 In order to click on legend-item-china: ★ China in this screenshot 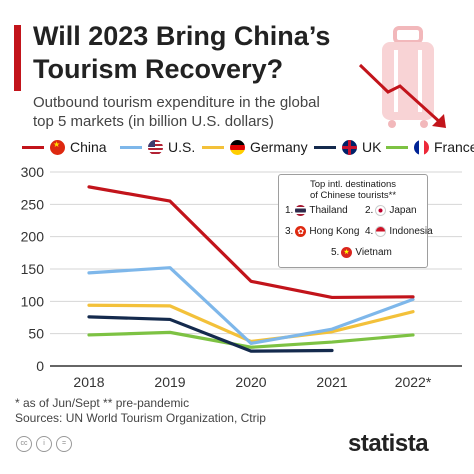, I will do `click(64, 147)`.